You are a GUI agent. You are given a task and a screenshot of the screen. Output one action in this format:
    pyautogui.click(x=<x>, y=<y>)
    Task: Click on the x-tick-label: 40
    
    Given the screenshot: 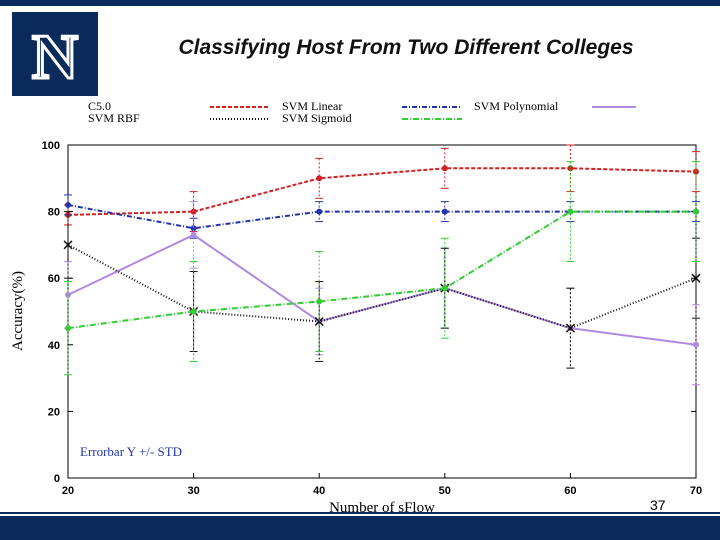 What is the action you would take?
    pyautogui.click(x=319, y=491)
    